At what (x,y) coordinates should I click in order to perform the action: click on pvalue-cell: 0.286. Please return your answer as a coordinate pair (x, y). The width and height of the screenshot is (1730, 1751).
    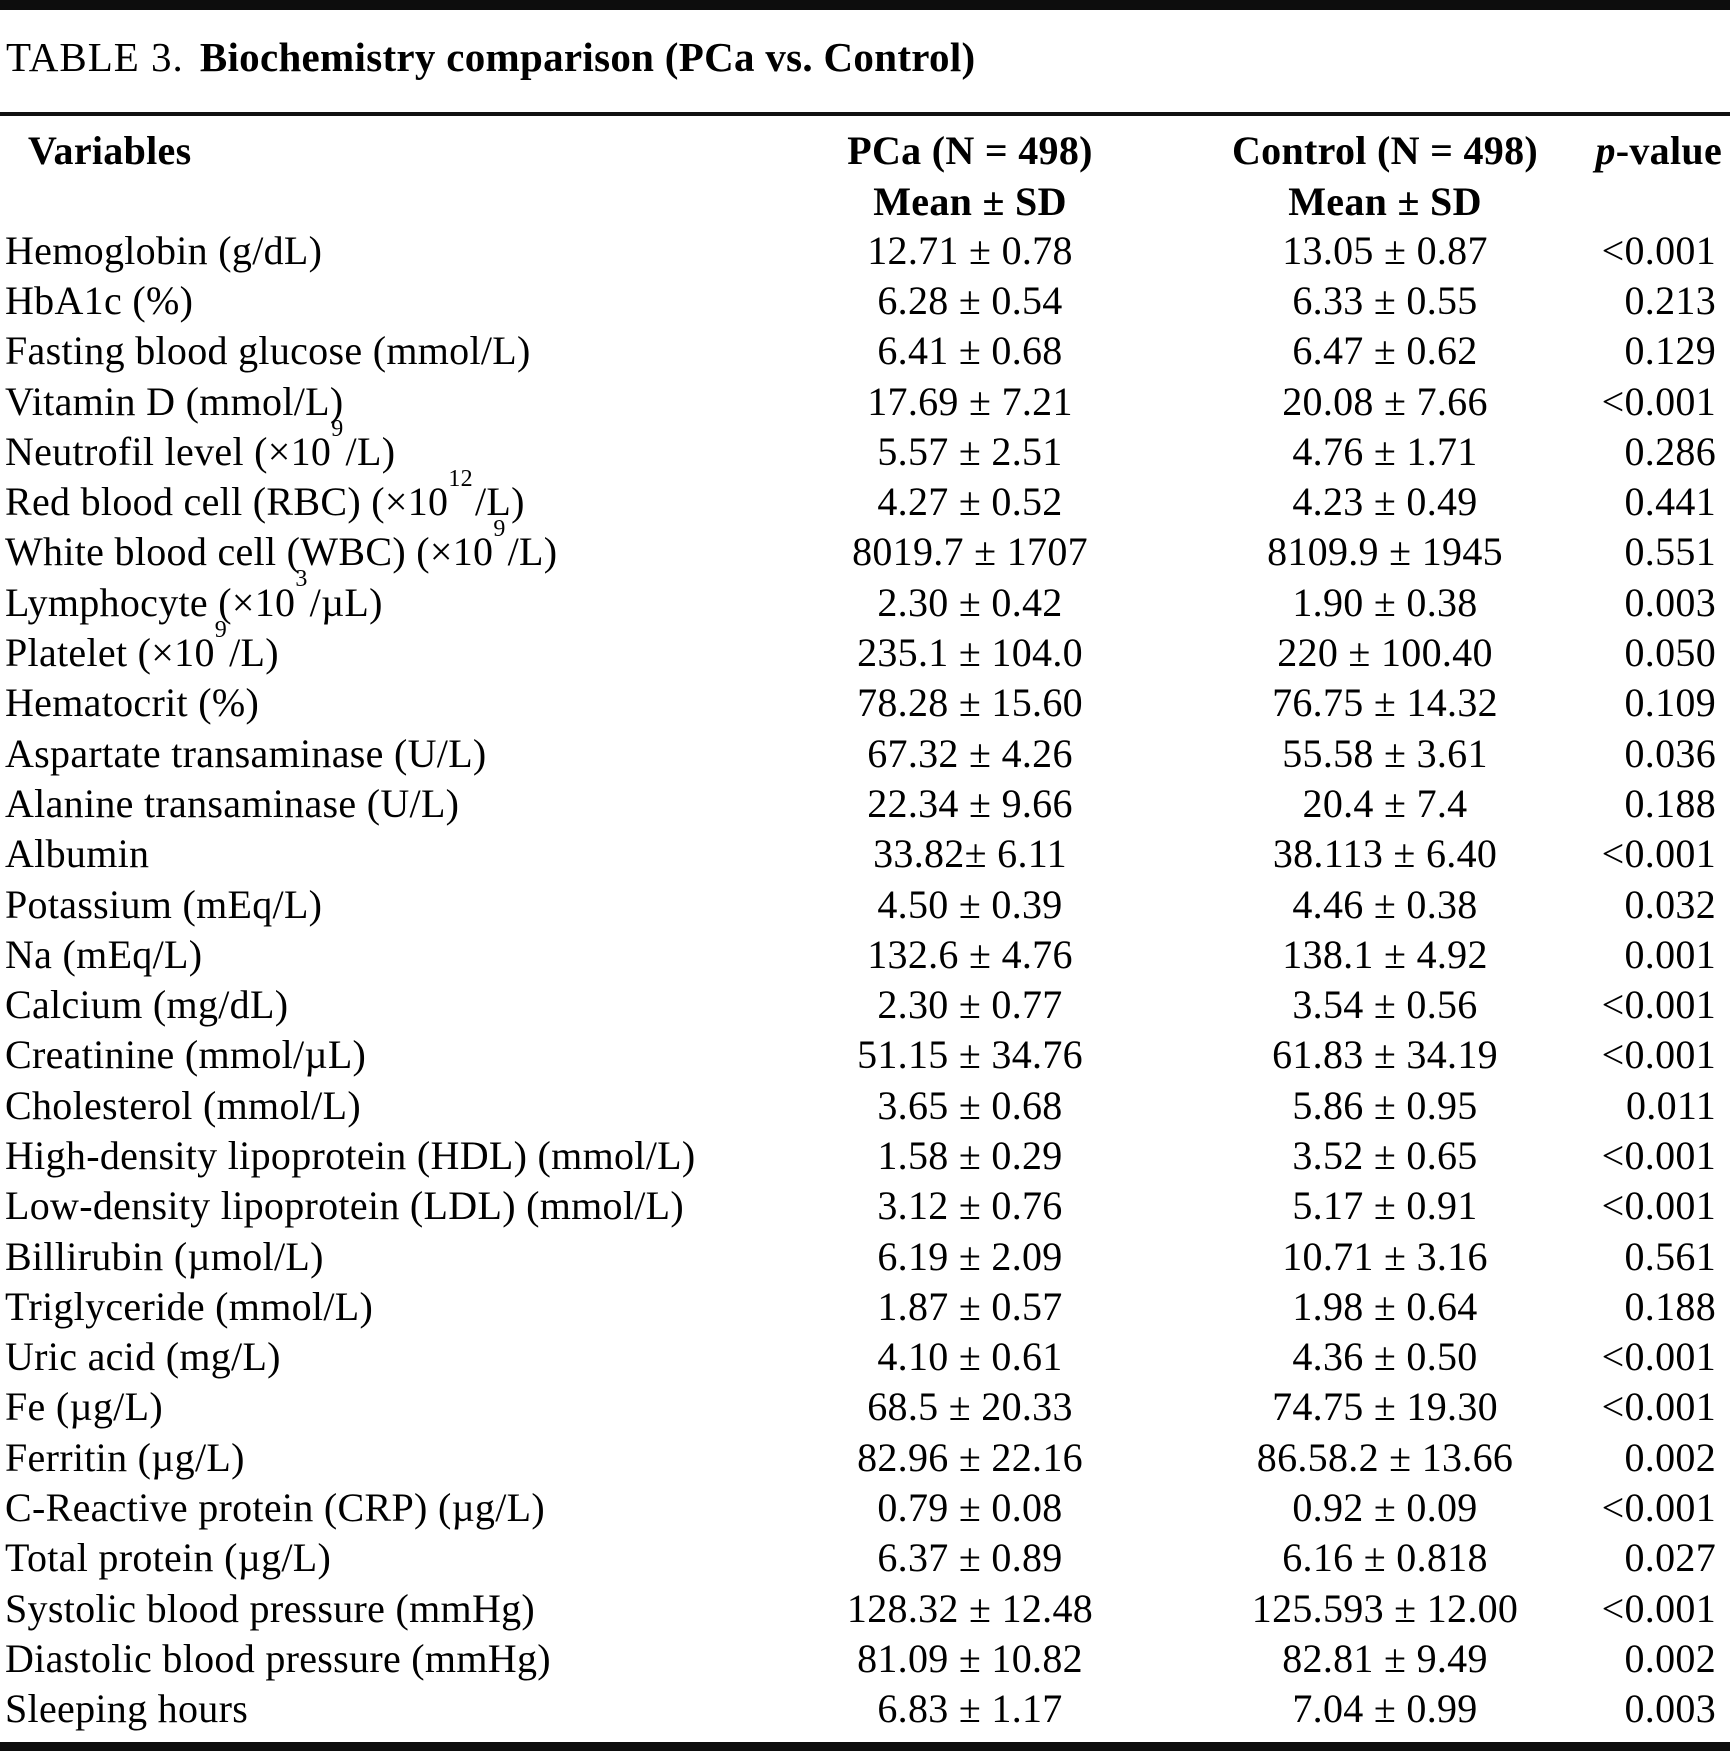
    Looking at the image, I should click on (1670, 451).